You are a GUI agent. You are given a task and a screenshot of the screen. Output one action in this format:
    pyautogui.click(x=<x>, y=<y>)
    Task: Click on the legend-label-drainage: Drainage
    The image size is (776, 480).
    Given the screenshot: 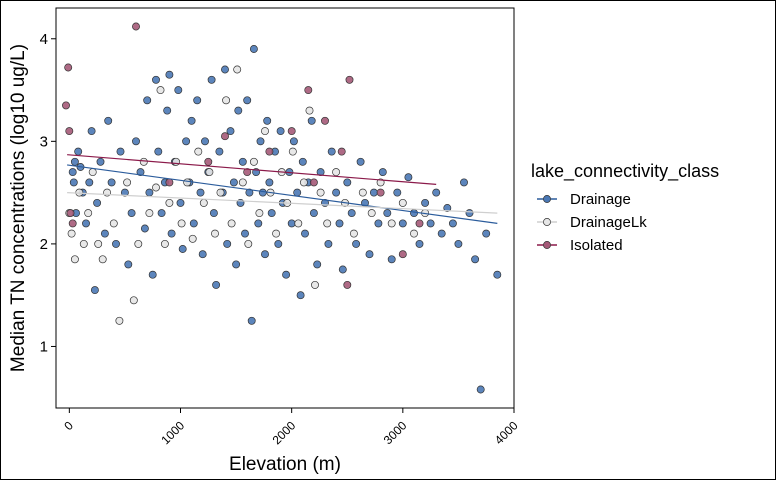 What is the action you would take?
    pyautogui.click(x=600, y=199)
    